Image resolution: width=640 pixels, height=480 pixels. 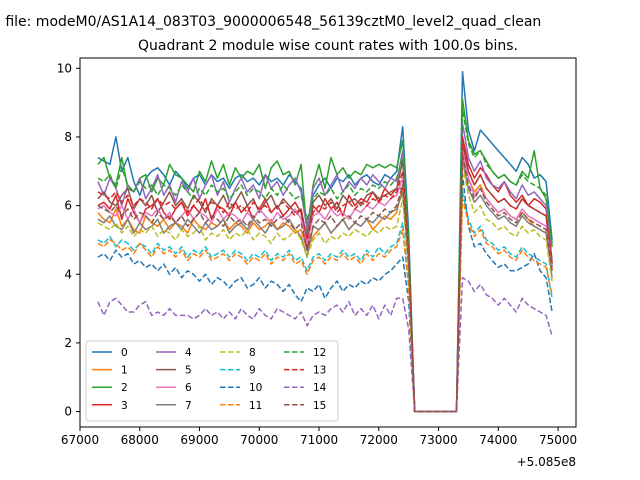 What do you see at coordinates (438, 440) in the screenshot?
I see `x-tick-label: 73000` at bounding box center [438, 440].